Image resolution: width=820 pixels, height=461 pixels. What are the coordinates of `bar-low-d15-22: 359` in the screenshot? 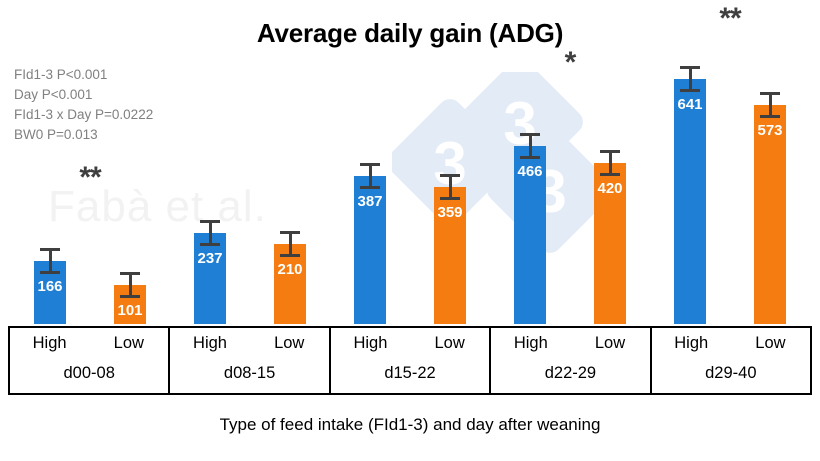 It's located at (450, 255).